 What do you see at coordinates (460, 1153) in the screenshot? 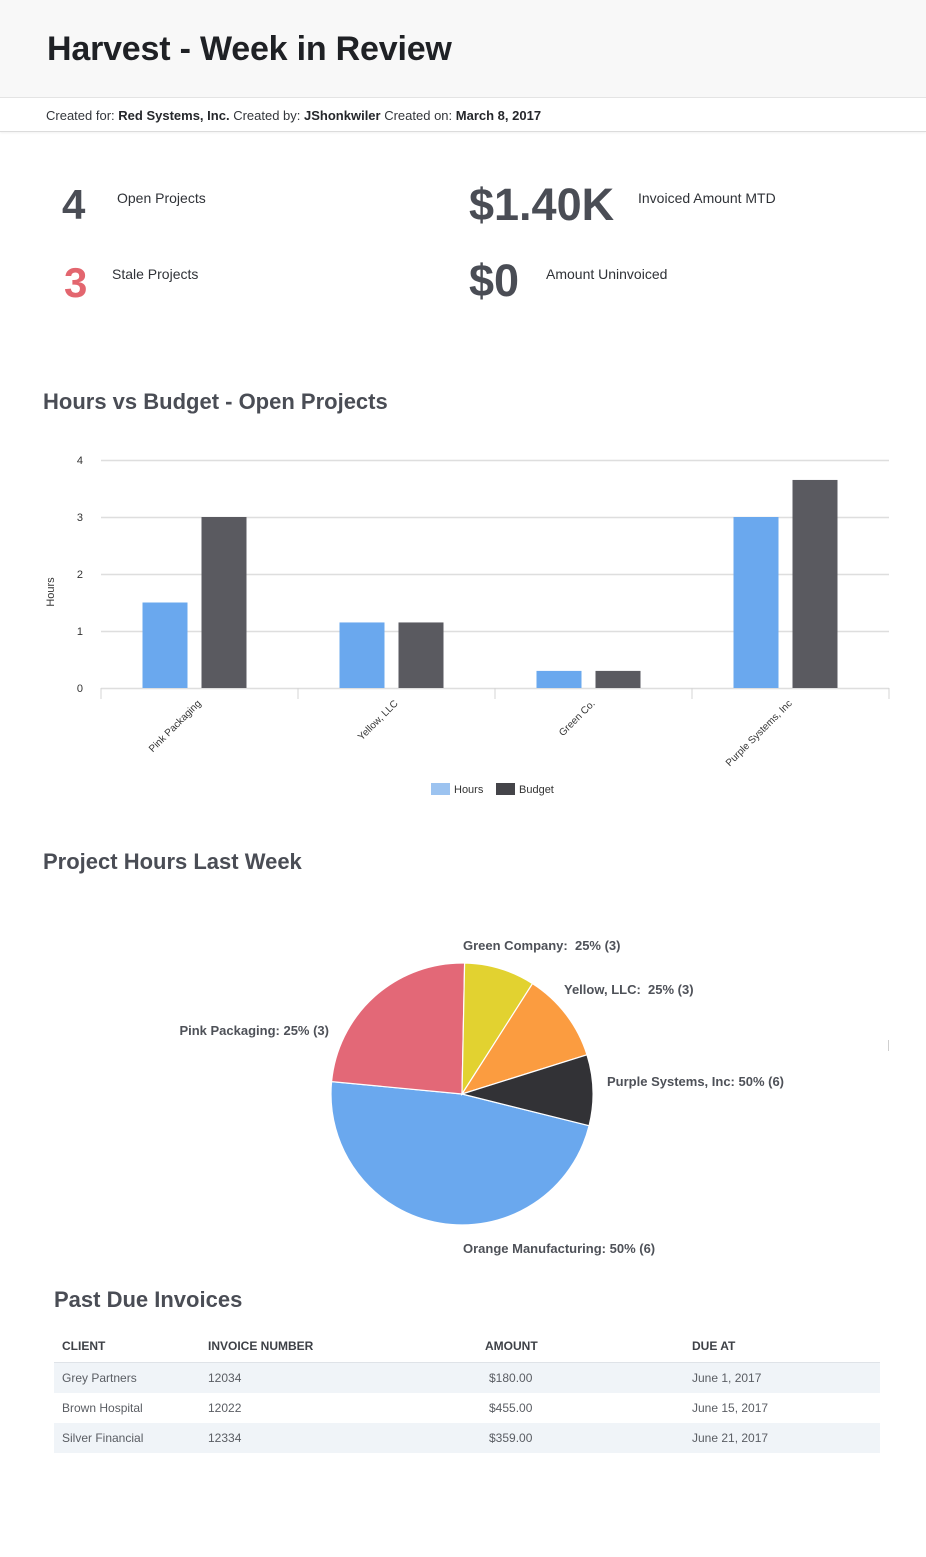
I see `pie-slice-orange-manufacturing` at bounding box center [460, 1153].